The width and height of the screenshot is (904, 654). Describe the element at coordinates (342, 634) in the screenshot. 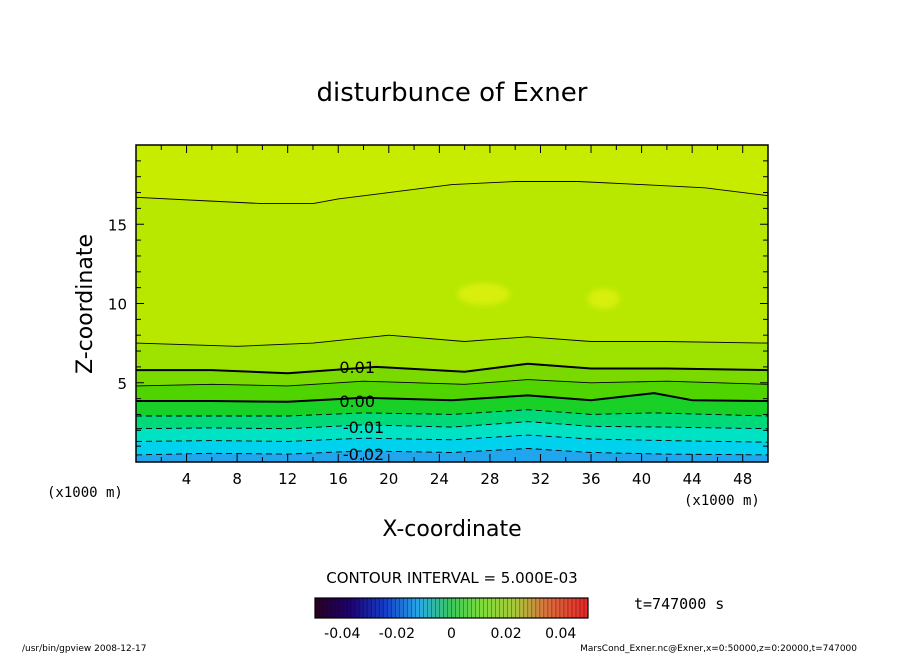

I see `colorbar-tick-label: -0.04` at that location.